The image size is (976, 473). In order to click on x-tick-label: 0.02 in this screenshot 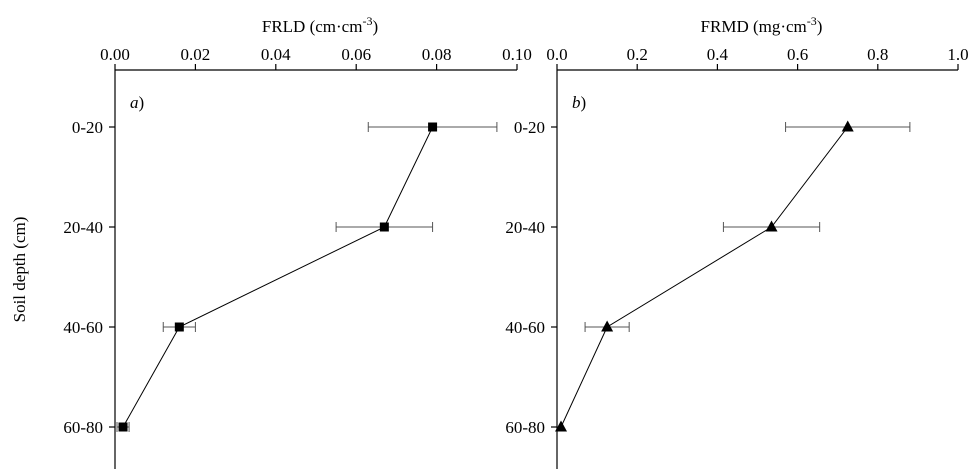, I will do `click(196, 54)`.